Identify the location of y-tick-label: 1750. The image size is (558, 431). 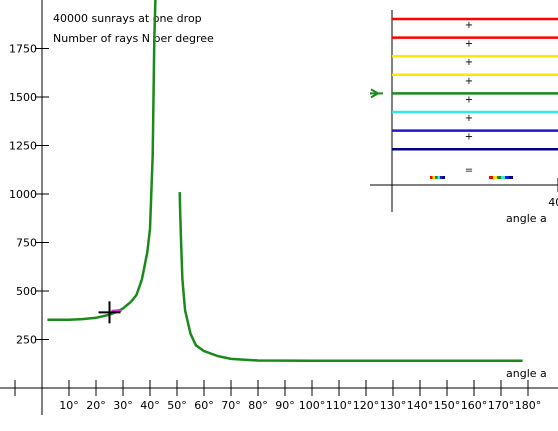
(23, 49).